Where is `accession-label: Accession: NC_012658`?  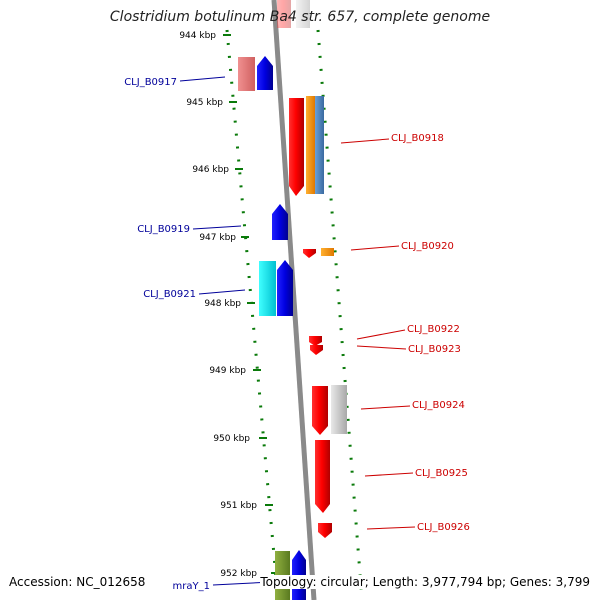 accession-label: Accession: NC_012658 is located at coordinates (77, 582).